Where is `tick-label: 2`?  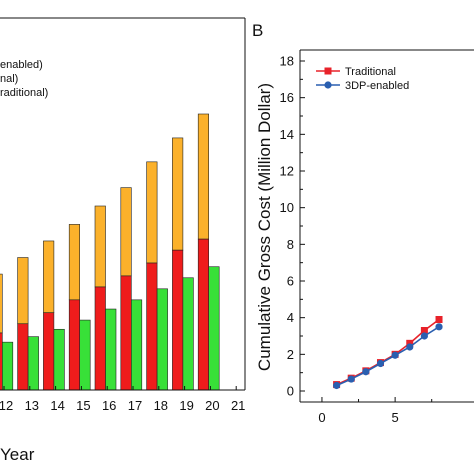 tick-label: 2 is located at coordinates (290, 354).